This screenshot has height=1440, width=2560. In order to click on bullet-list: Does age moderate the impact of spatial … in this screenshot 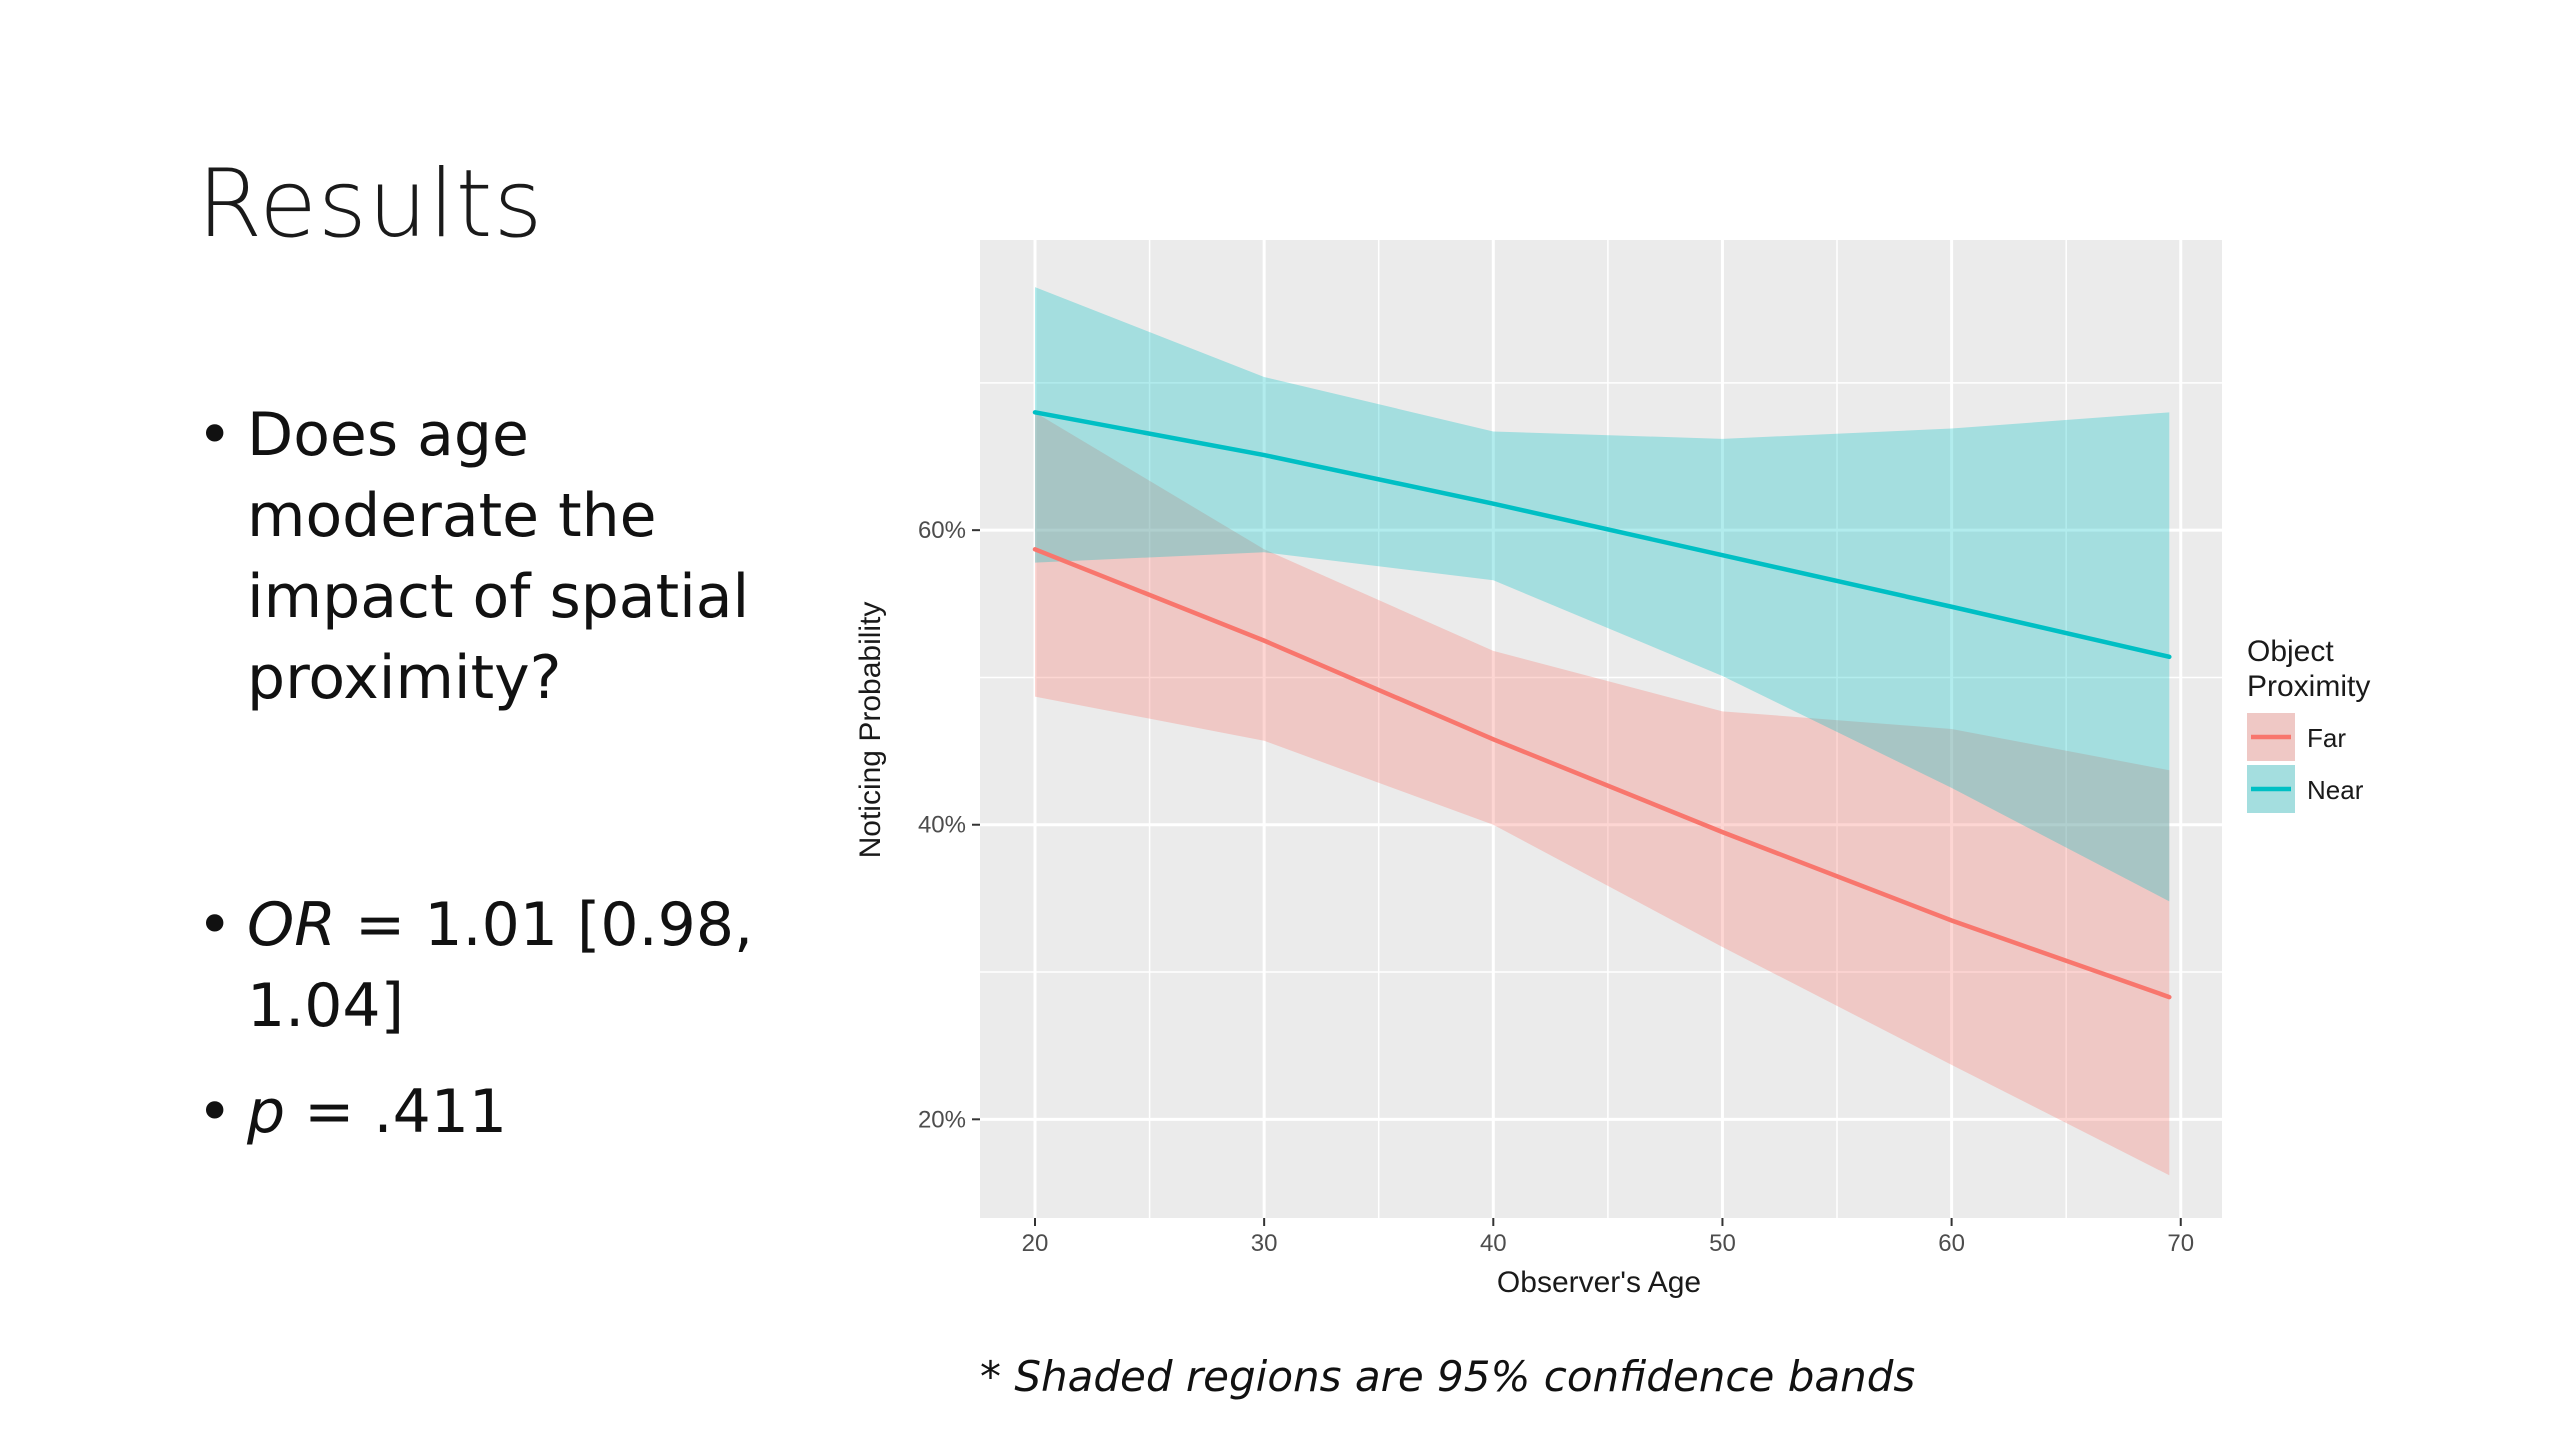, I will do `click(502, 774)`.